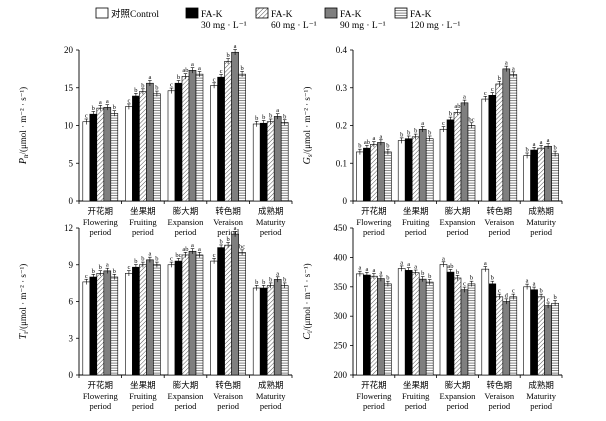 The image size is (606, 421). What do you see at coordinates (71, 338) in the screenshot?
I see `y-tick-label-1: 3` at bounding box center [71, 338].